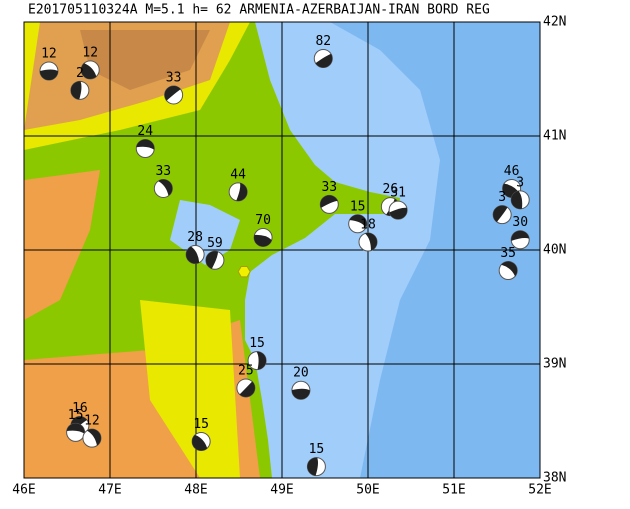 This screenshot has height=509, width=630. I want to click on depth-label: 2, so click(80, 73).